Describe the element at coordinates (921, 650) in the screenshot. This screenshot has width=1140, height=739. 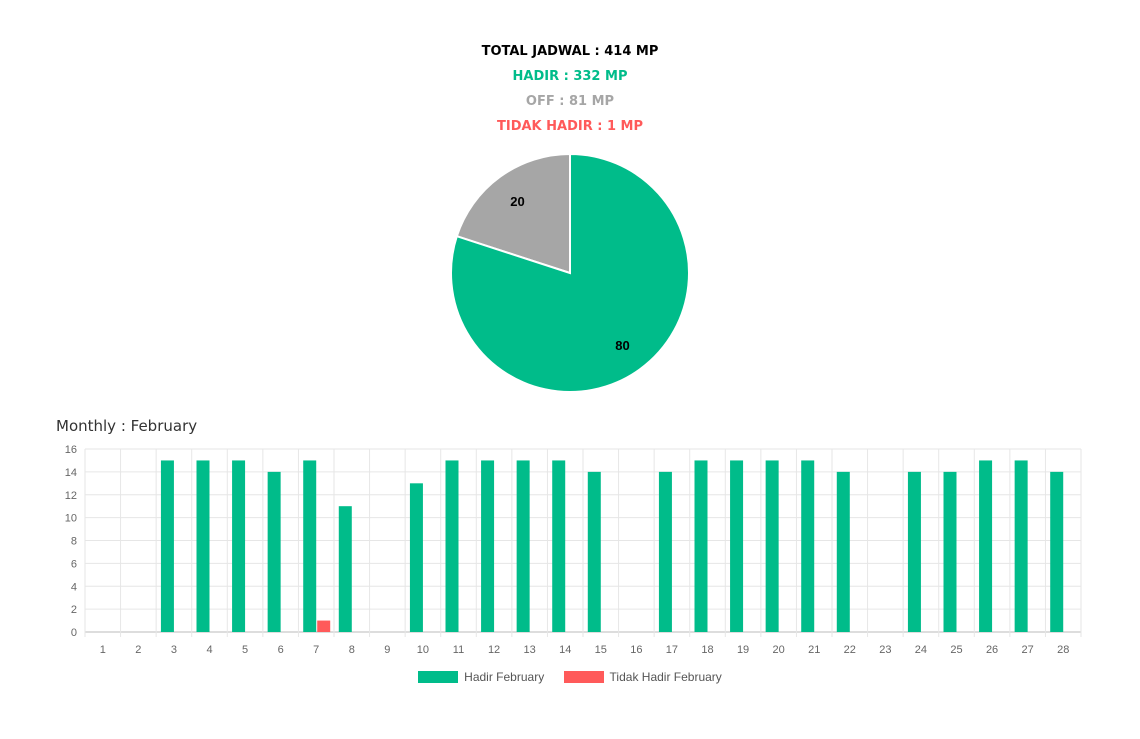
I see `x-tick-label: 24` at that location.